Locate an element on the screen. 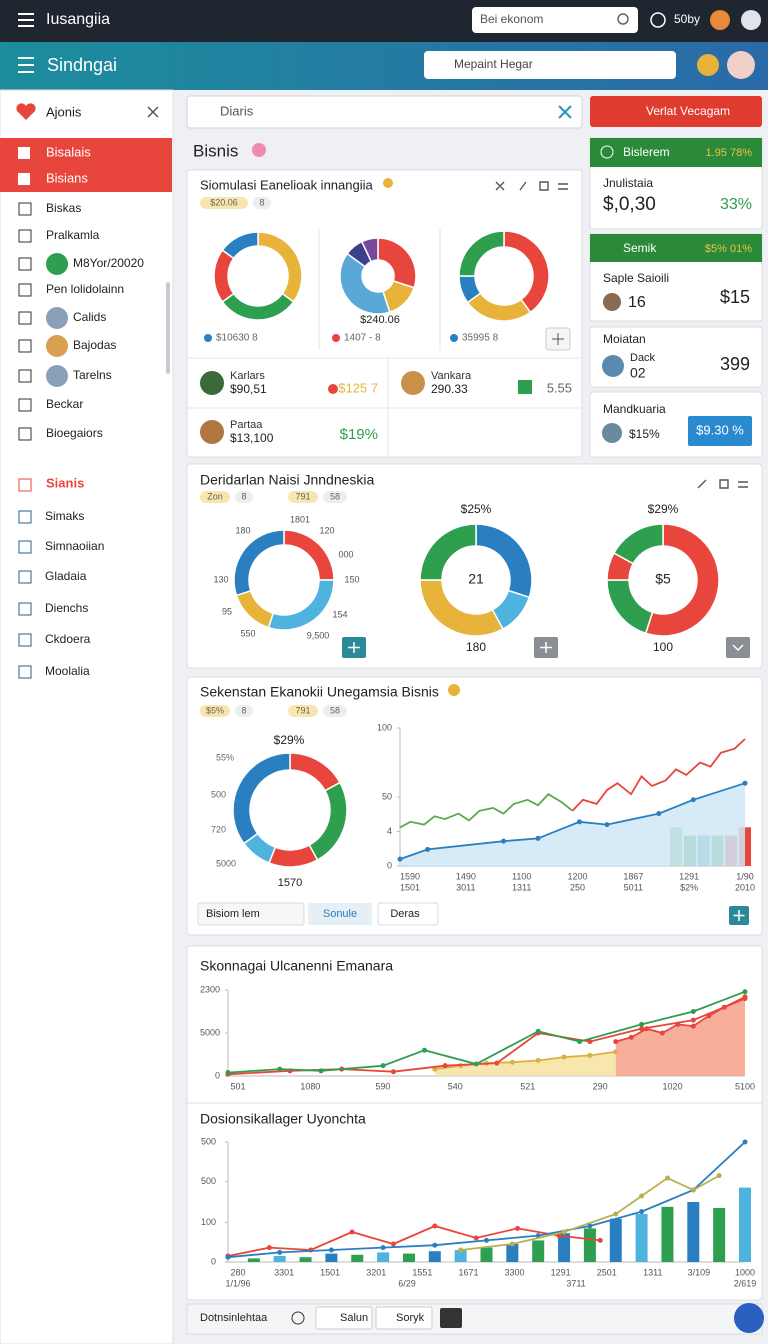 Image resolution: width=768 pixels, height=1344 pixels. nav-item: Tarelns is located at coordinates (92, 375).